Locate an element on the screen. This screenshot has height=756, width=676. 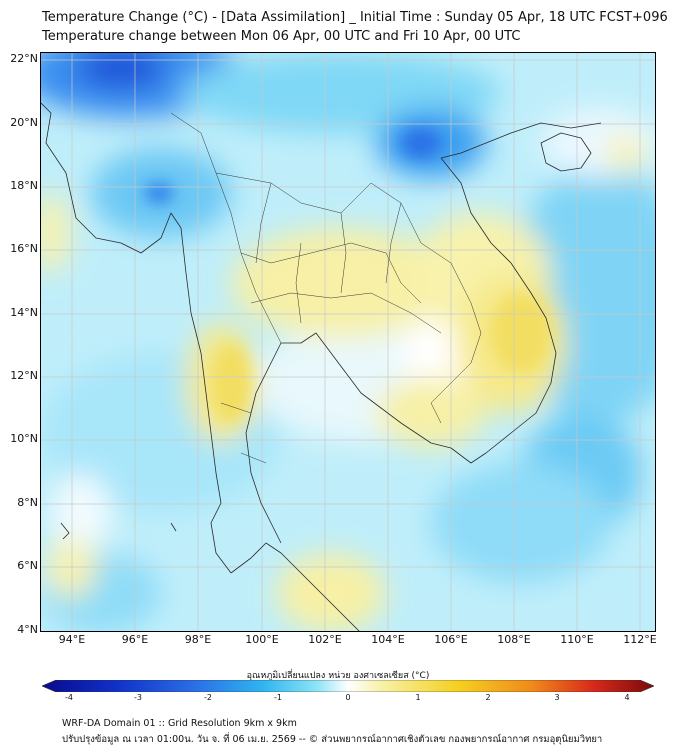
lon-label: 94°E is located at coordinates (72, 639).